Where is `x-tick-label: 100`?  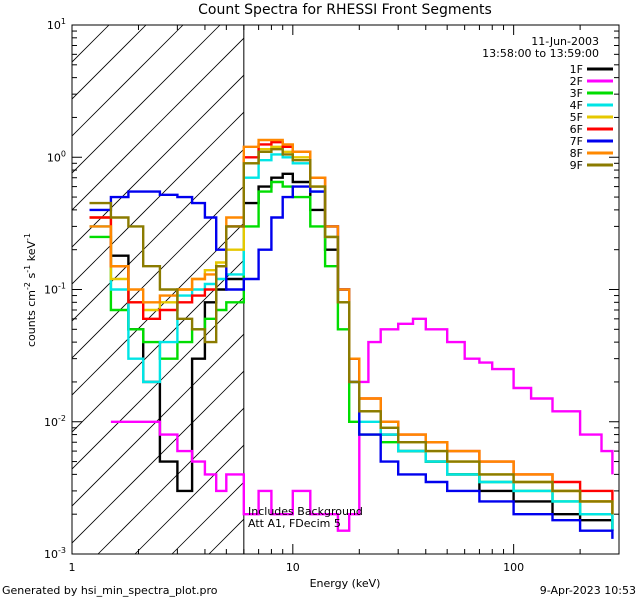 x-tick-label: 100 is located at coordinates (513, 567).